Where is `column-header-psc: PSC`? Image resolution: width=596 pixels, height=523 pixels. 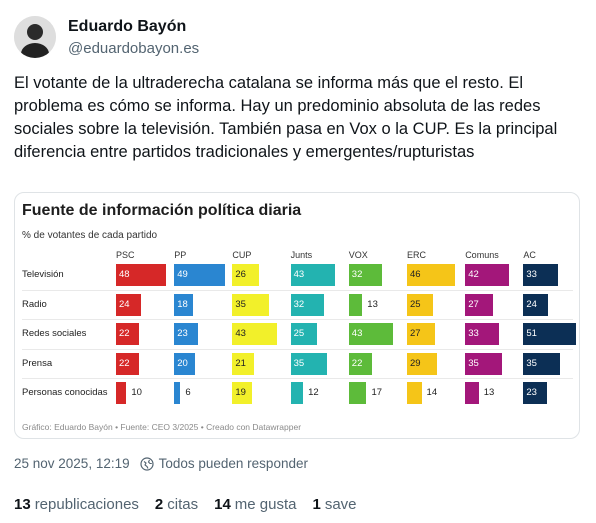
column-header-psc: PSC is located at coordinates (125, 255).